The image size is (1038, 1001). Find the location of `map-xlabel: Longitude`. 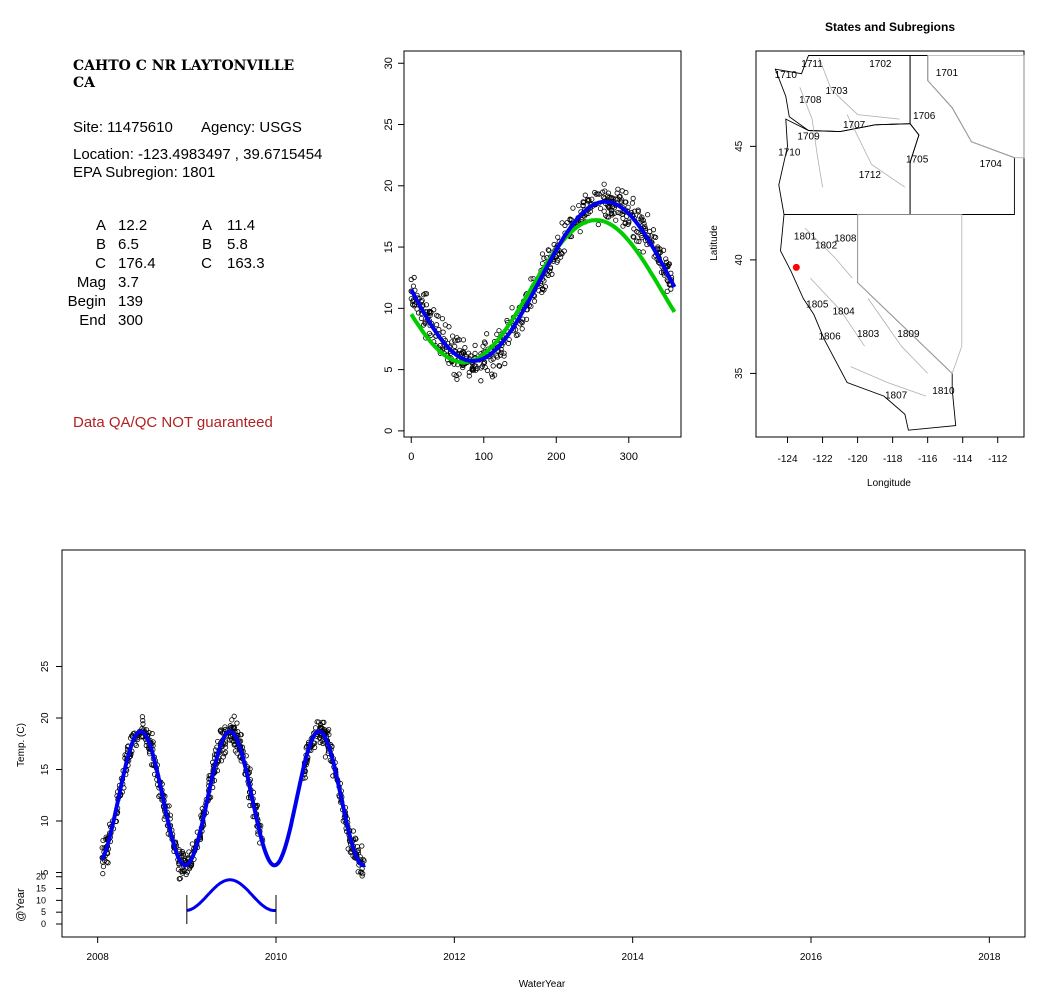

map-xlabel: Longitude is located at coordinates (889, 483).